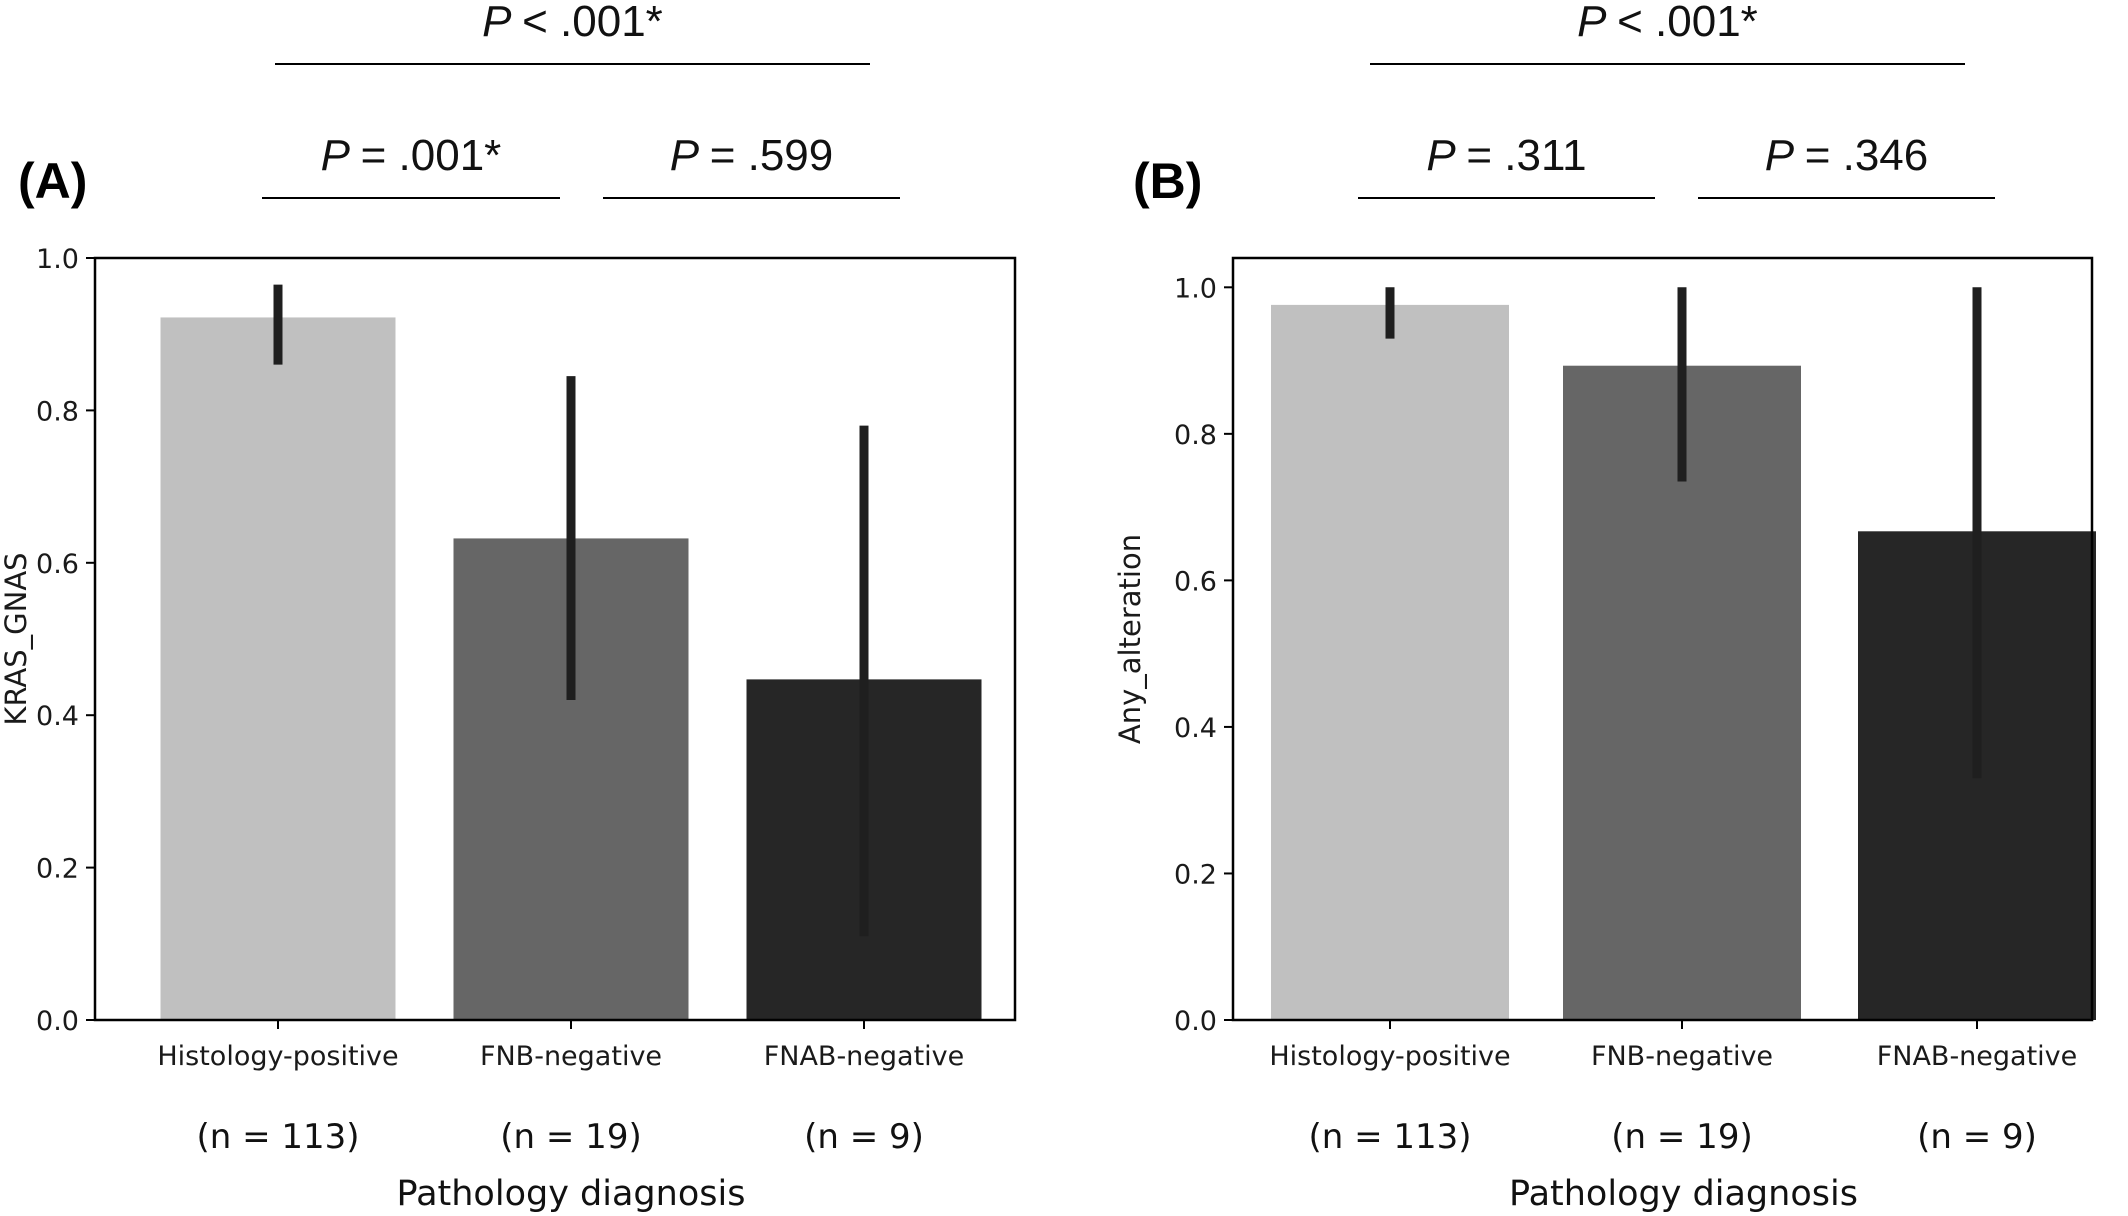 Image resolution: width=2128 pixels, height=1216 pixels. I want to click on y-axis-label: KRAS_GNAS, so click(16, 638).